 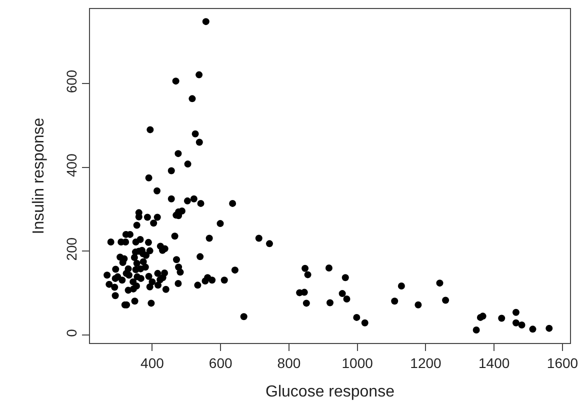 What do you see at coordinates (39, 176) in the screenshot?
I see `y-axis-title: Insulin response` at bounding box center [39, 176].